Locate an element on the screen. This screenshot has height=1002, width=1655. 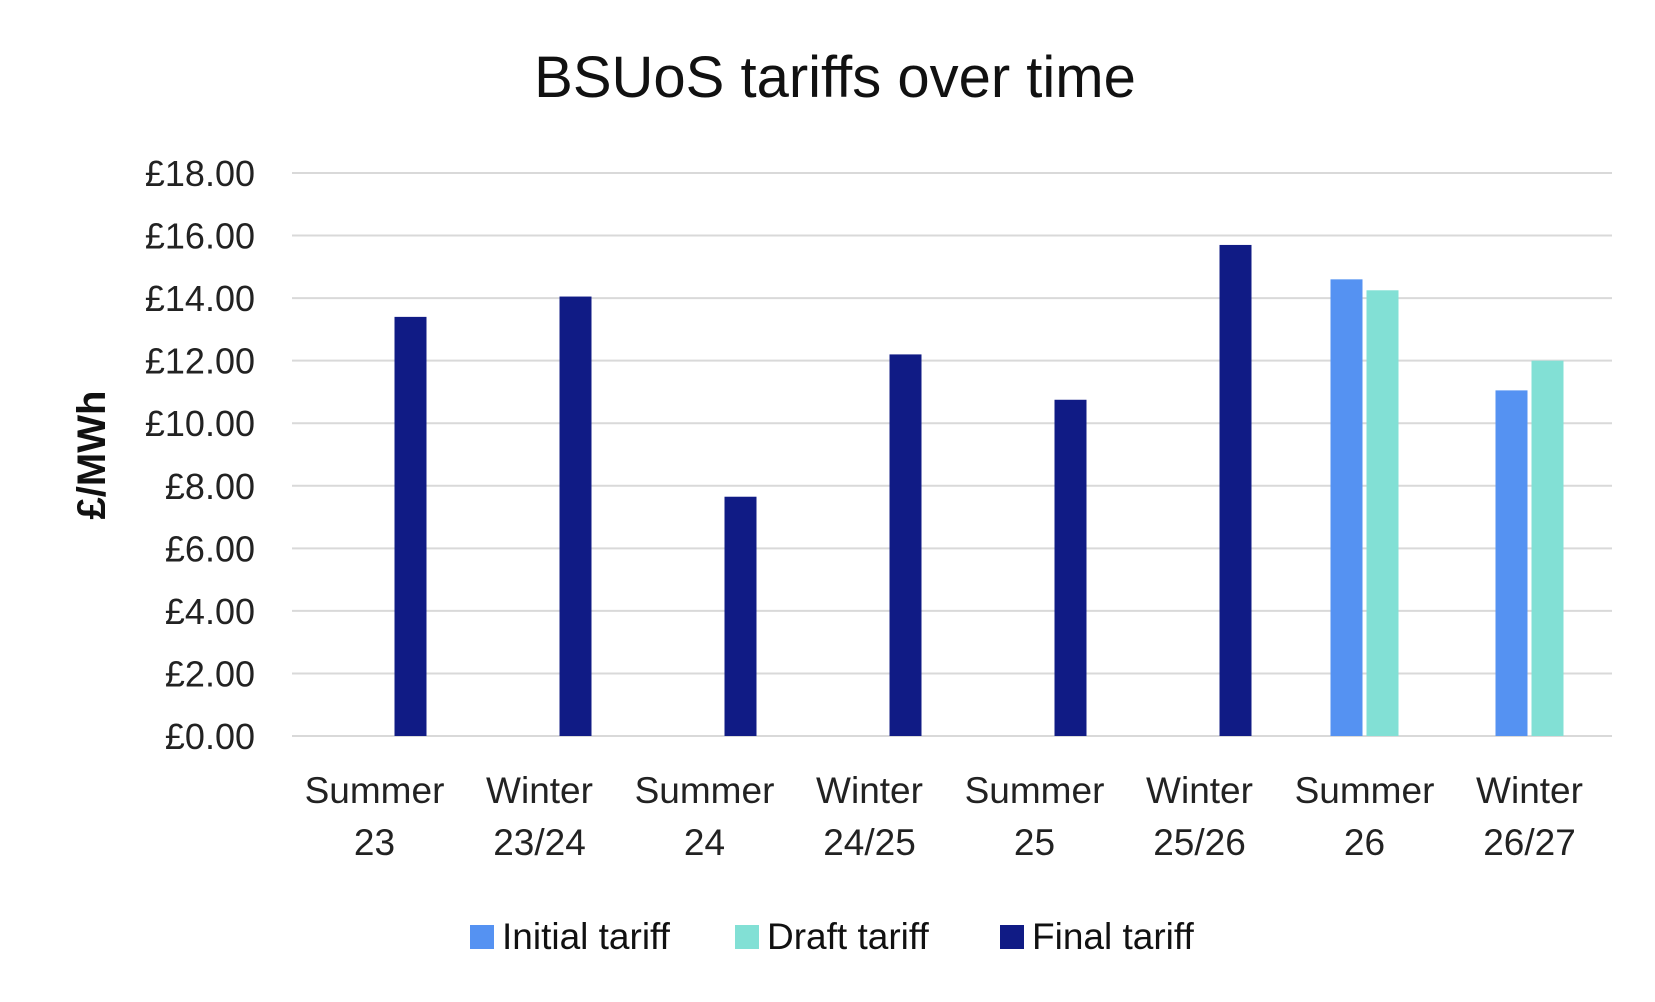
y-tick-label: £6.00 is located at coordinates (210, 548).